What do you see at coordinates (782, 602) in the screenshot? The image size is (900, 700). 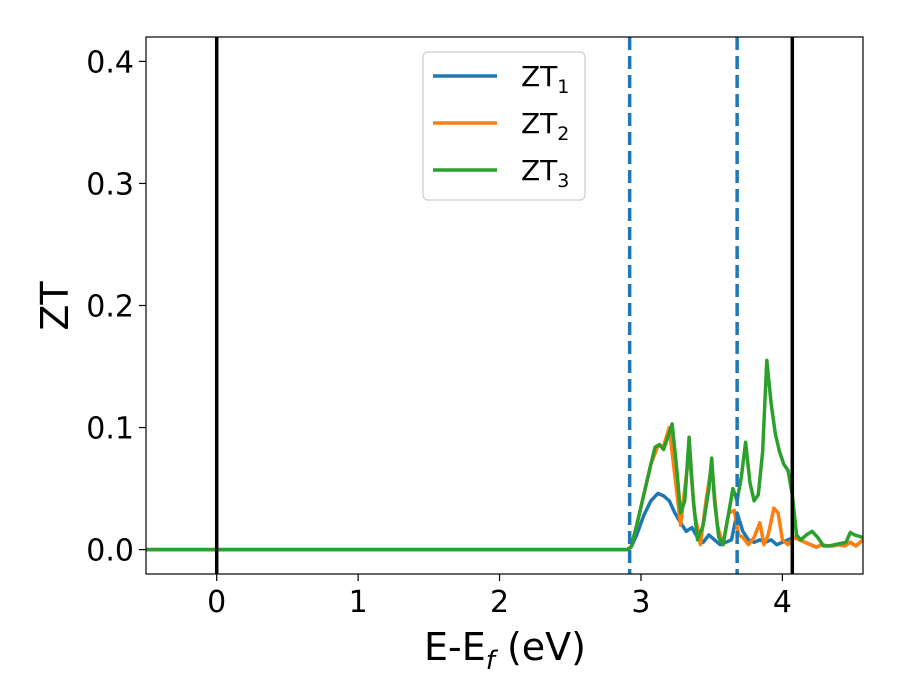 I see `x-tick-label: 4` at bounding box center [782, 602].